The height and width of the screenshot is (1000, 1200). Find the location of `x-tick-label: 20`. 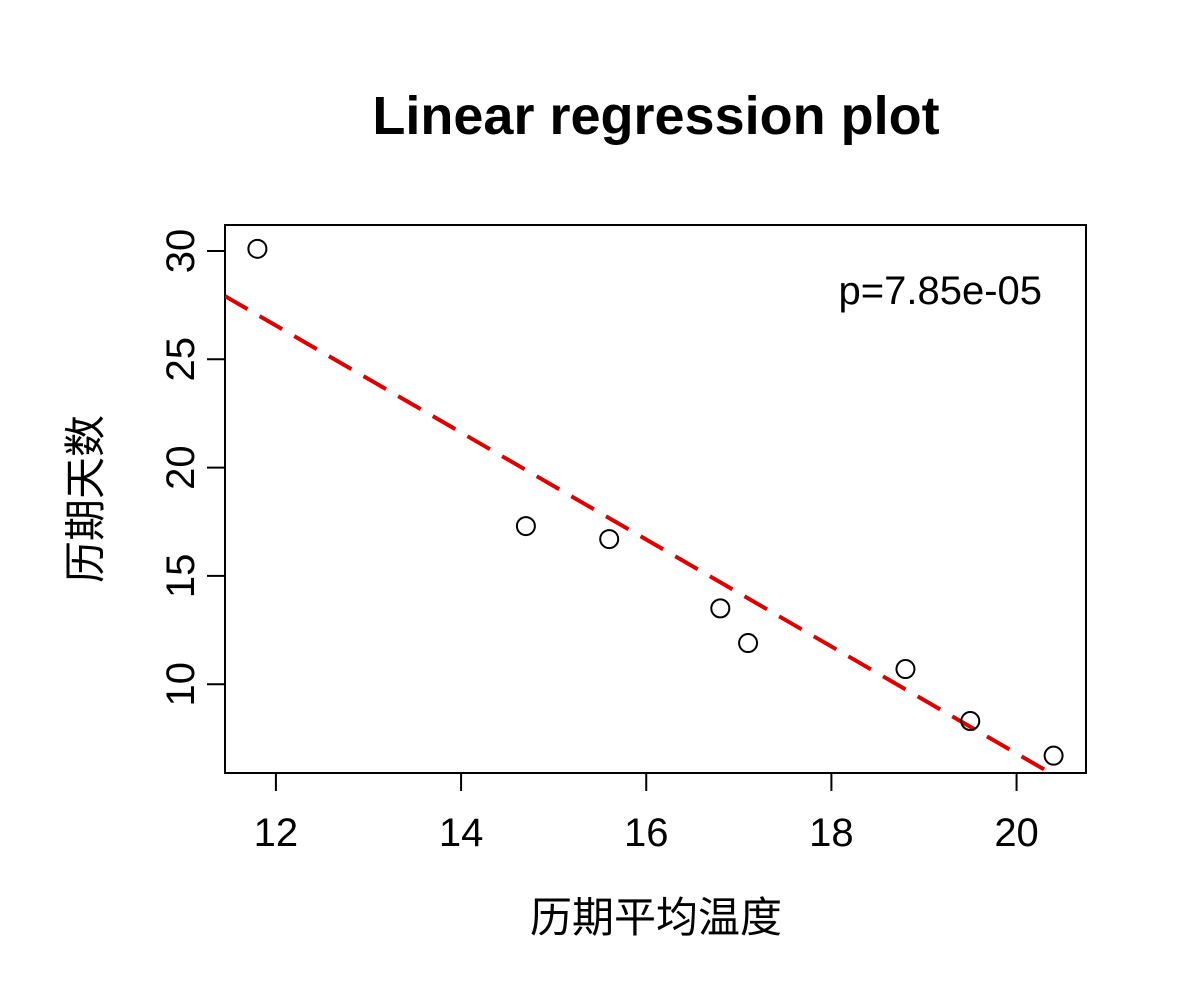

x-tick-label: 20 is located at coordinates (1016, 833).